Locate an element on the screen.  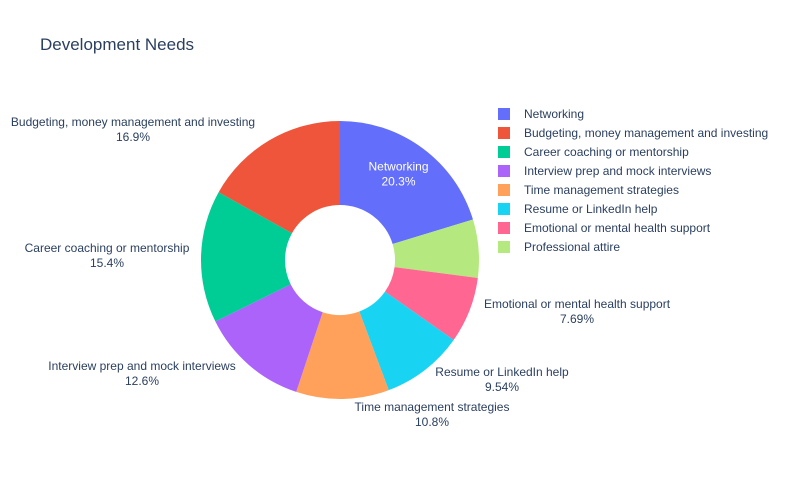
slice-value-resume-or-linkedin-help: 9.54% is located at coordinates (502, 387).